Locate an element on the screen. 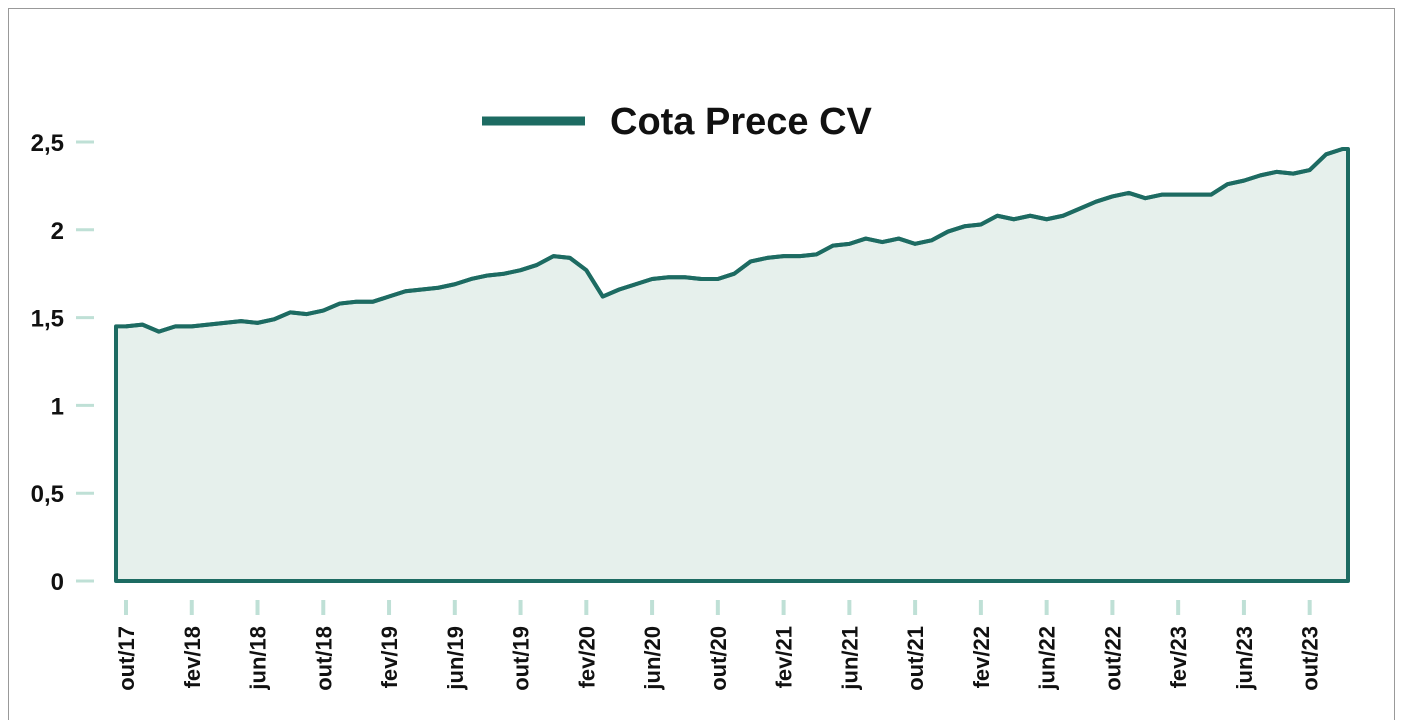  x-tick-label: fev/23 is located at coordinates (1178, 657).